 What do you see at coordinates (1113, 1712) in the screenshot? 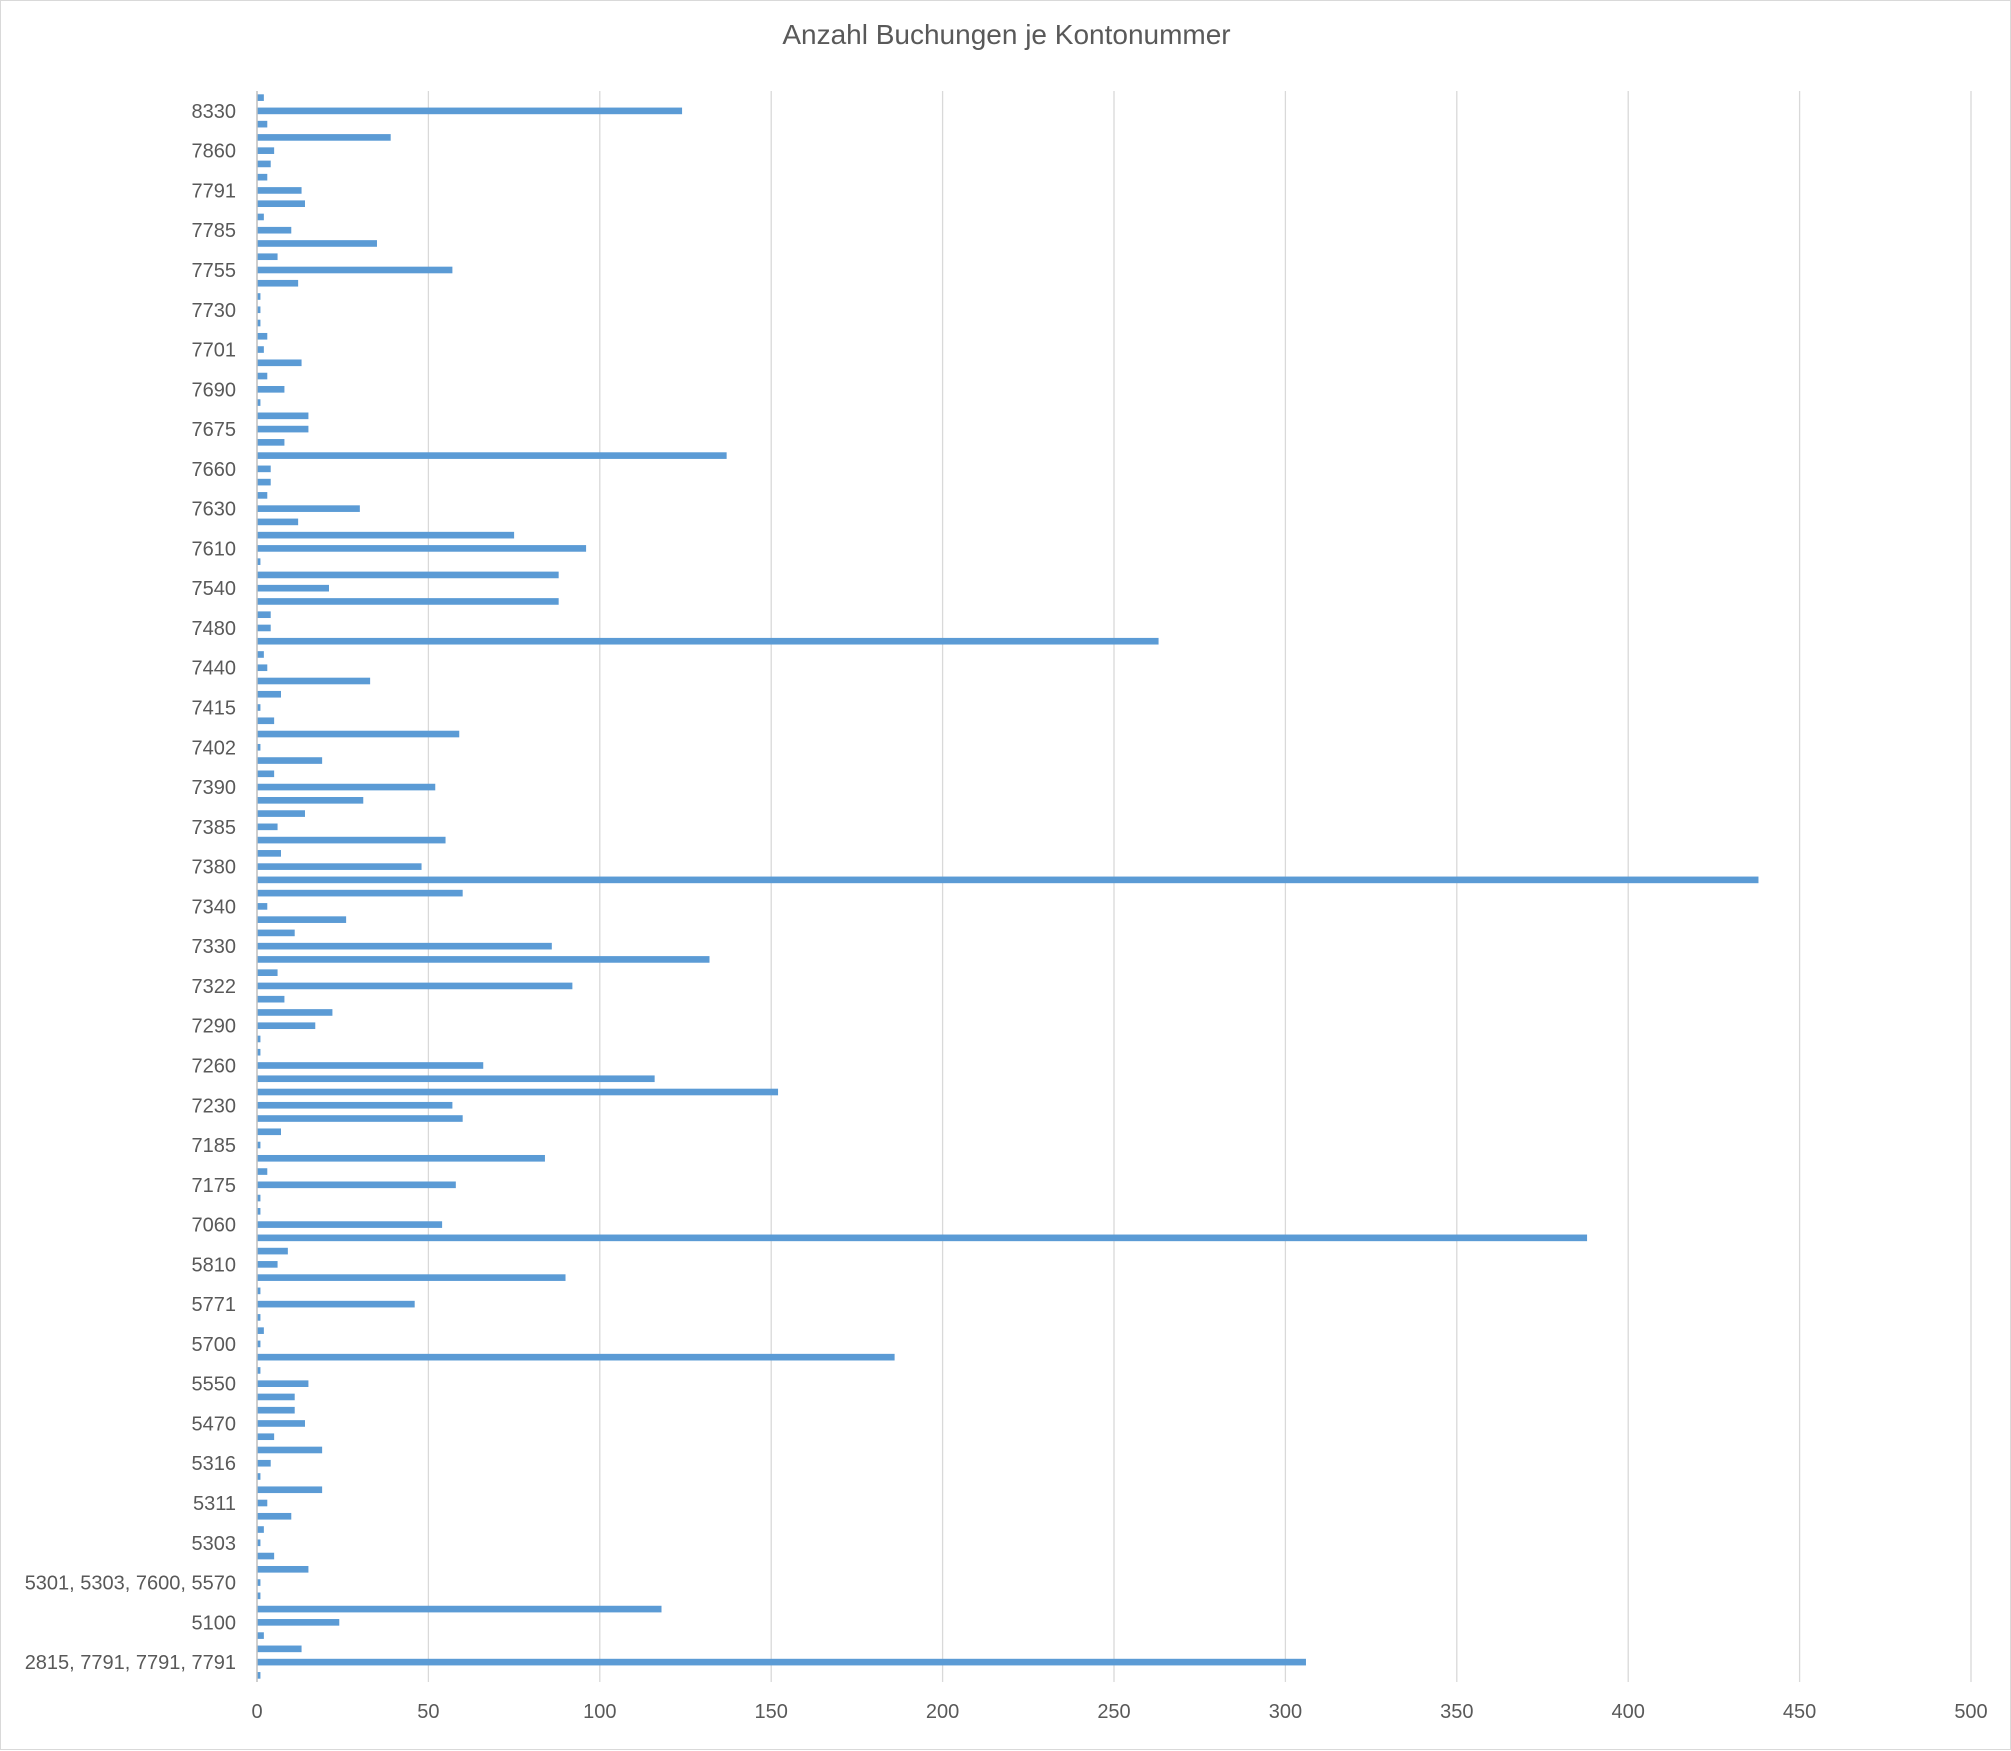
I see `x-tick-label: 250` at bounding box center [1113, 1712].